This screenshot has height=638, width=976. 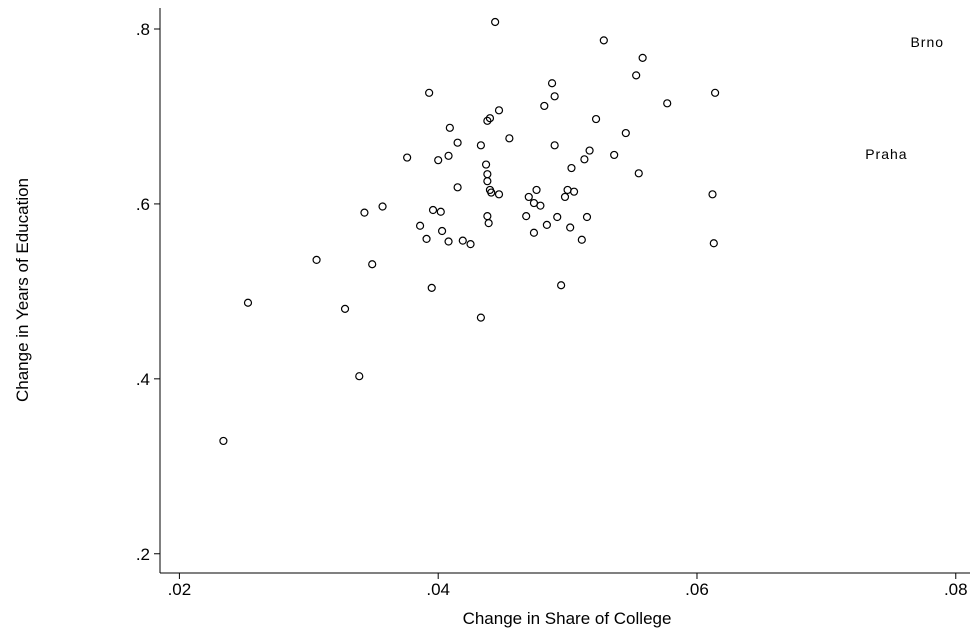 What do you see at coordinates (180, 589) in the screenshot?
I see `x-tick-label: .02` at bounding box center [180, 589].